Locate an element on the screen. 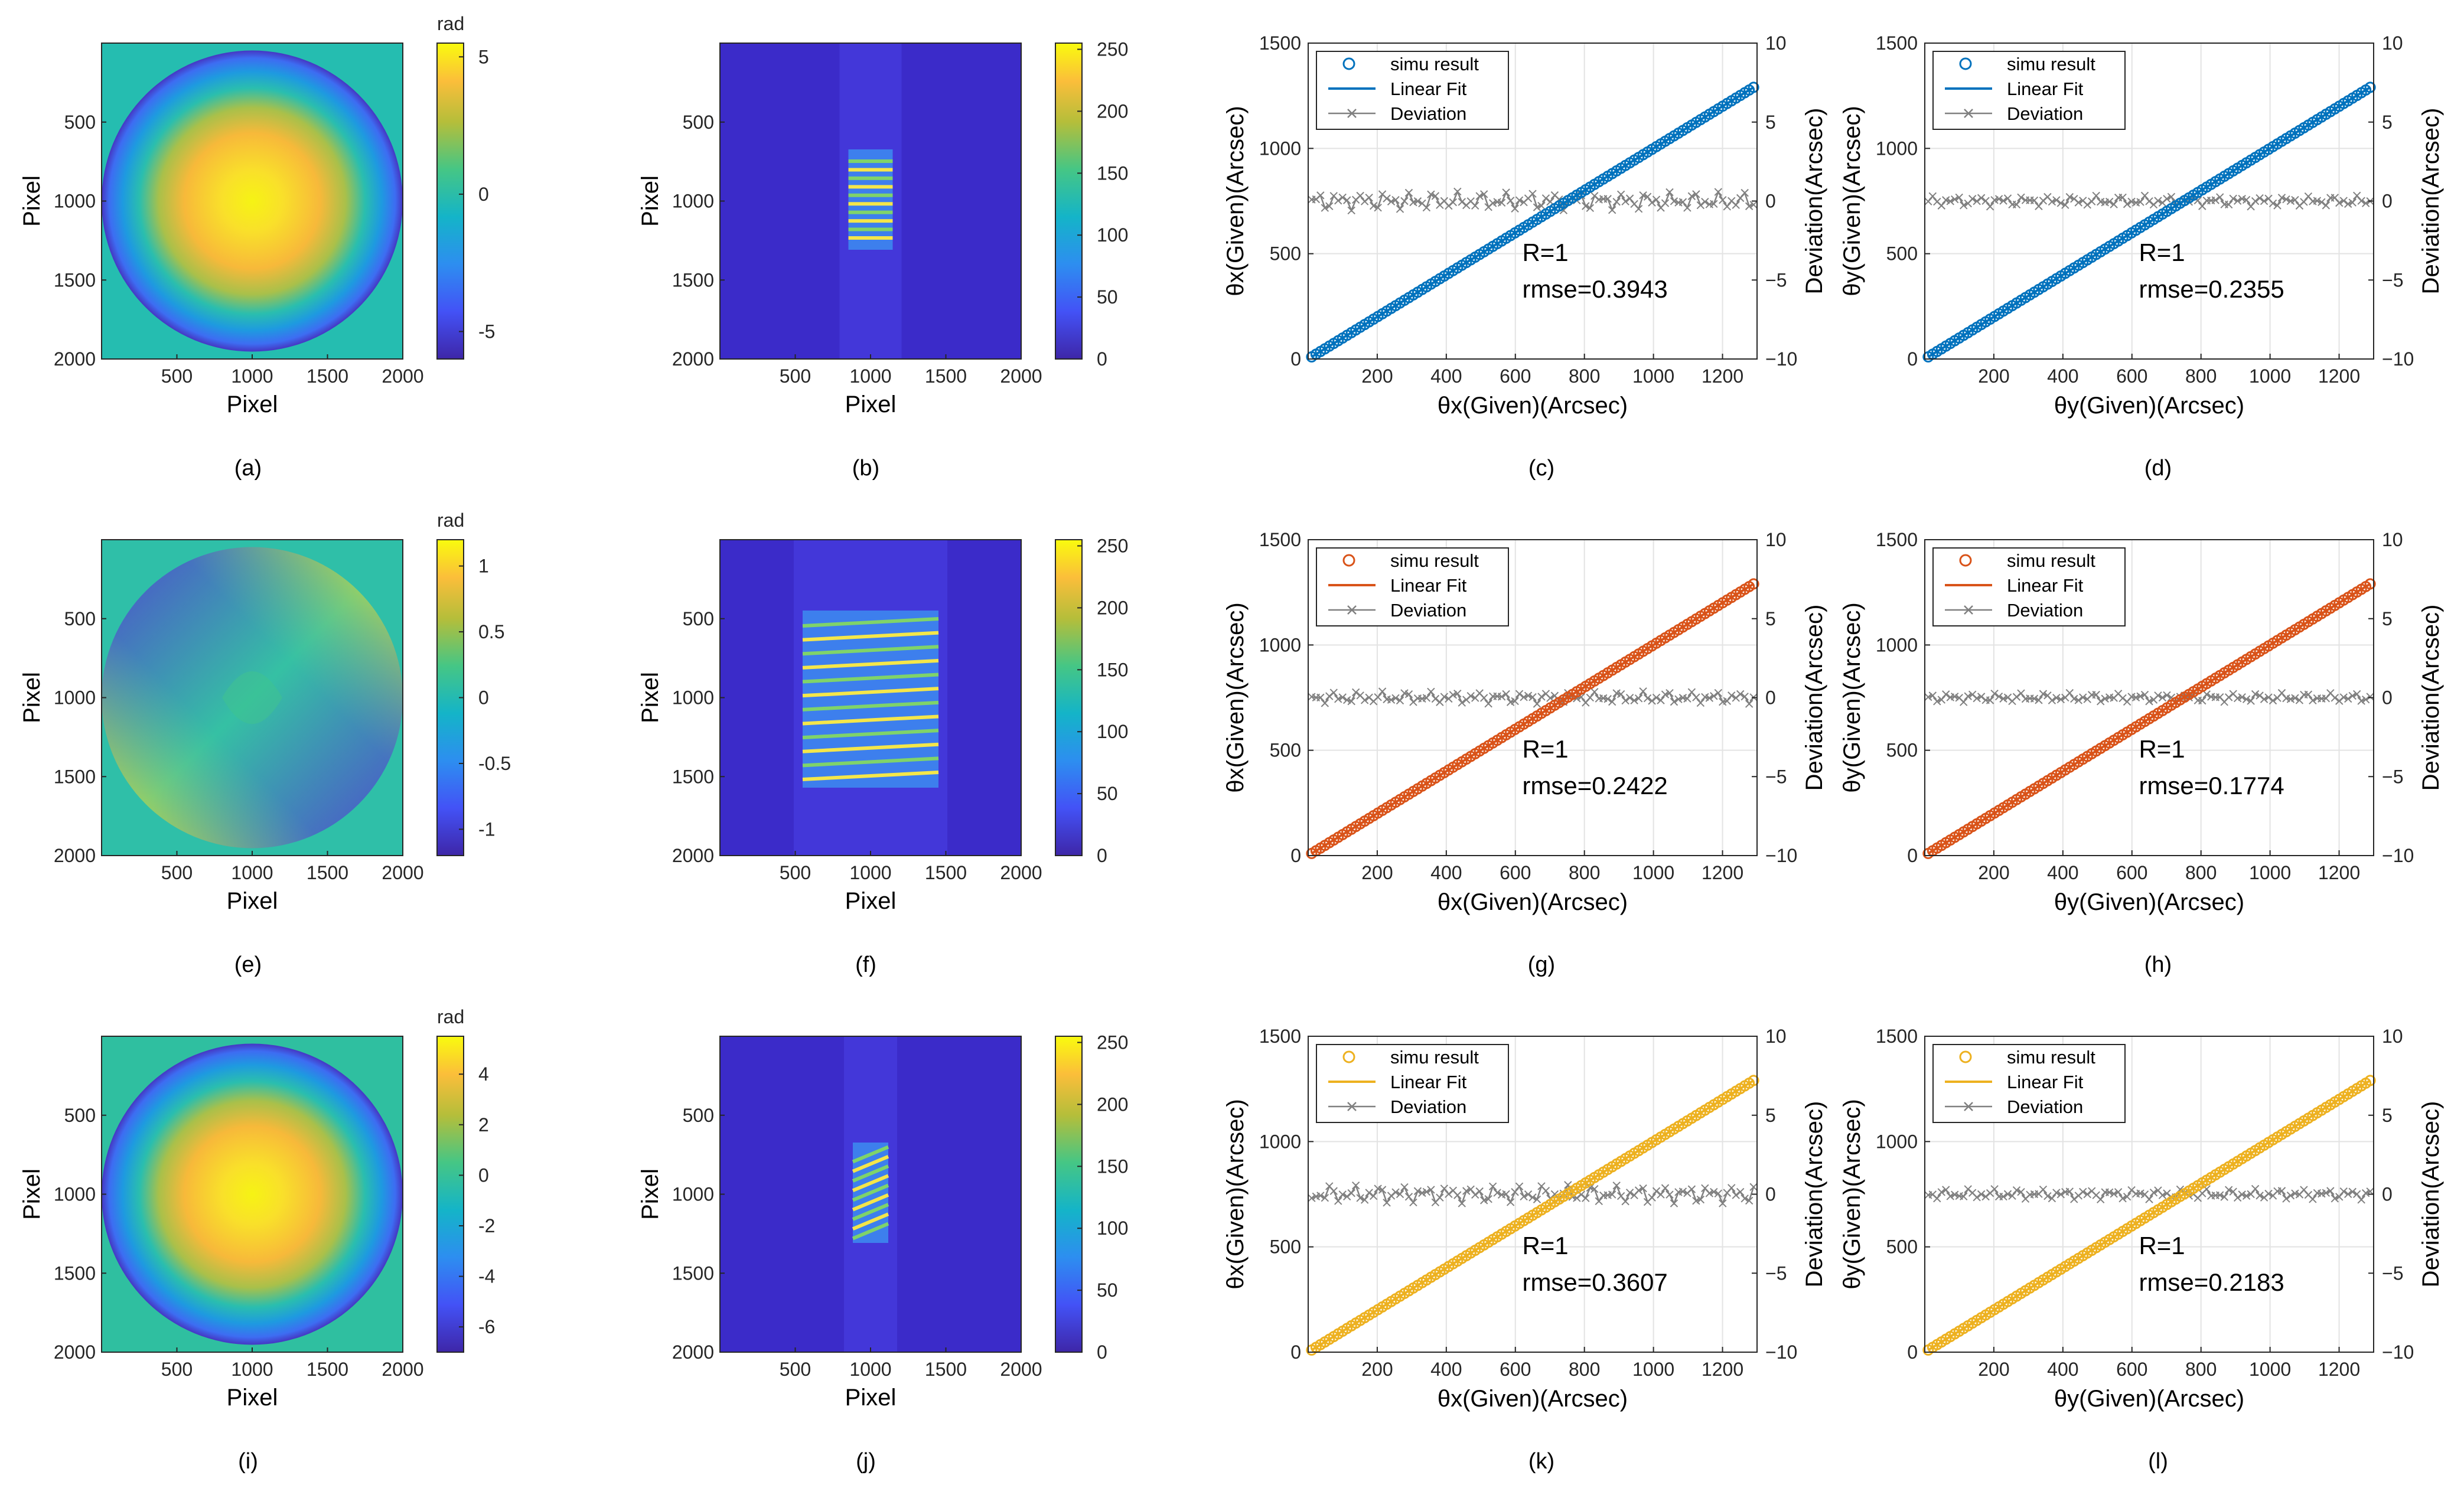 This screenshot has height=1498, width=2464. y2-axis-label: Deviation(Arcsec) is located at coordinates (2431, 1194).